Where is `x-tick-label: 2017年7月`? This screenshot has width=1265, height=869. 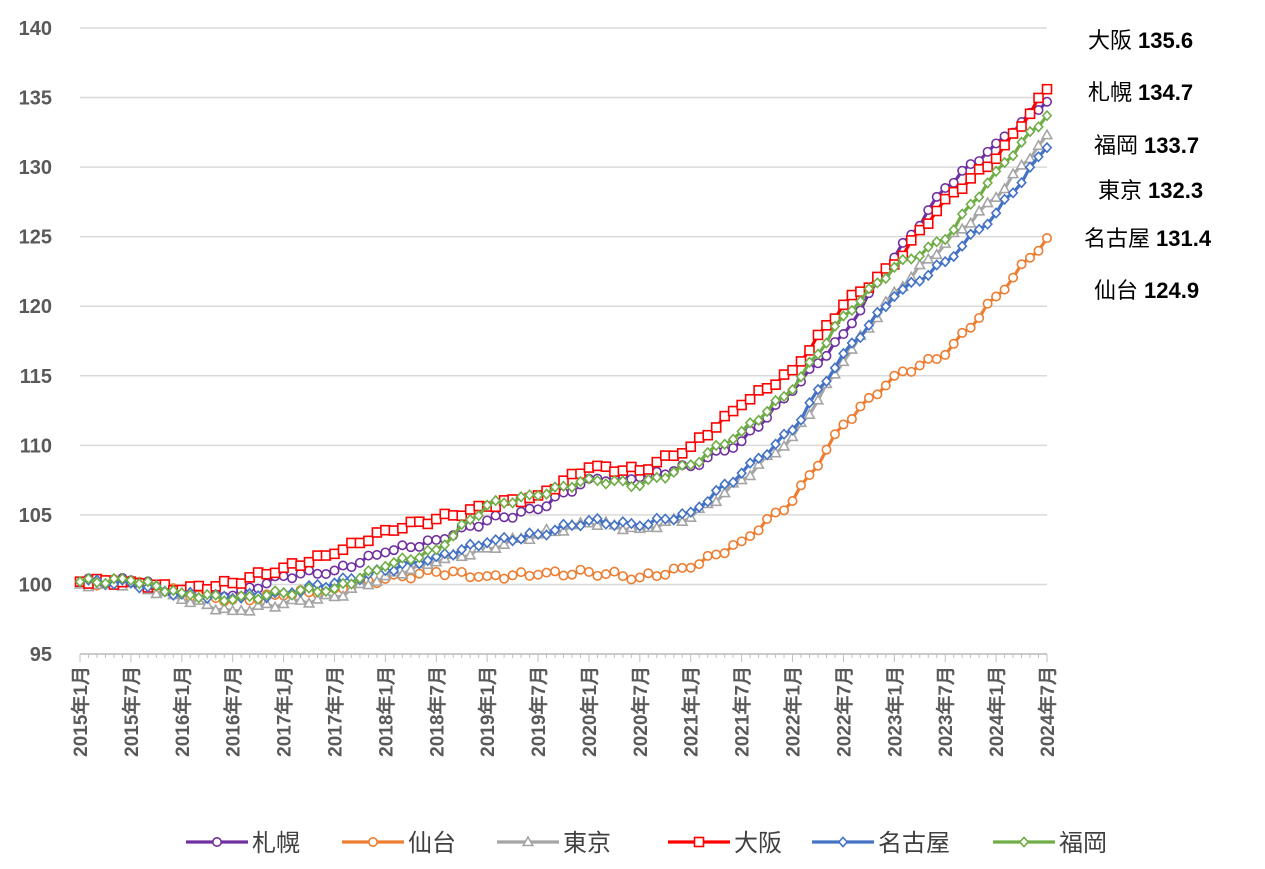
x-tick-label: 2017年7月 is located at coordinates (334, 711).